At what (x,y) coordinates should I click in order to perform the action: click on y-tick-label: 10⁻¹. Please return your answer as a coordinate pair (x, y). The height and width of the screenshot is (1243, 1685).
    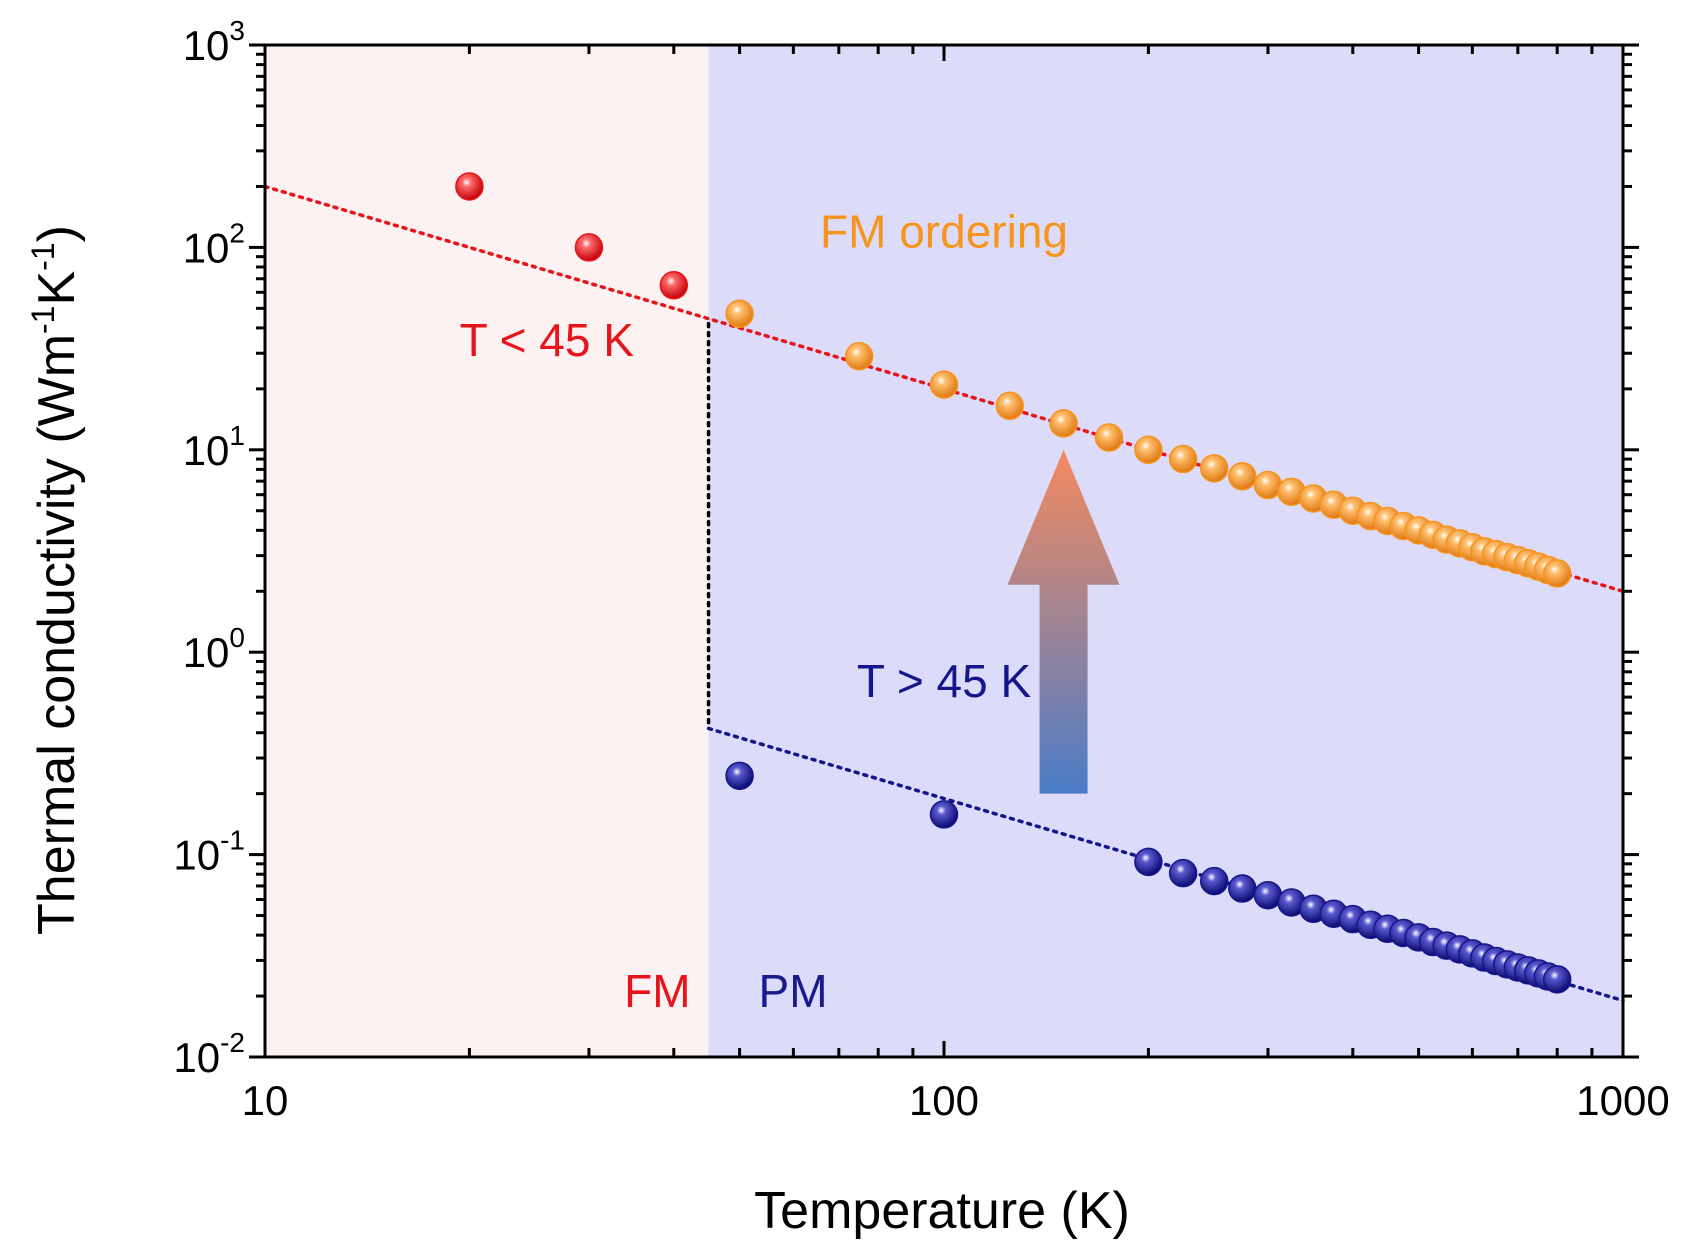
    Looking at the image, I should click on (209, 852).